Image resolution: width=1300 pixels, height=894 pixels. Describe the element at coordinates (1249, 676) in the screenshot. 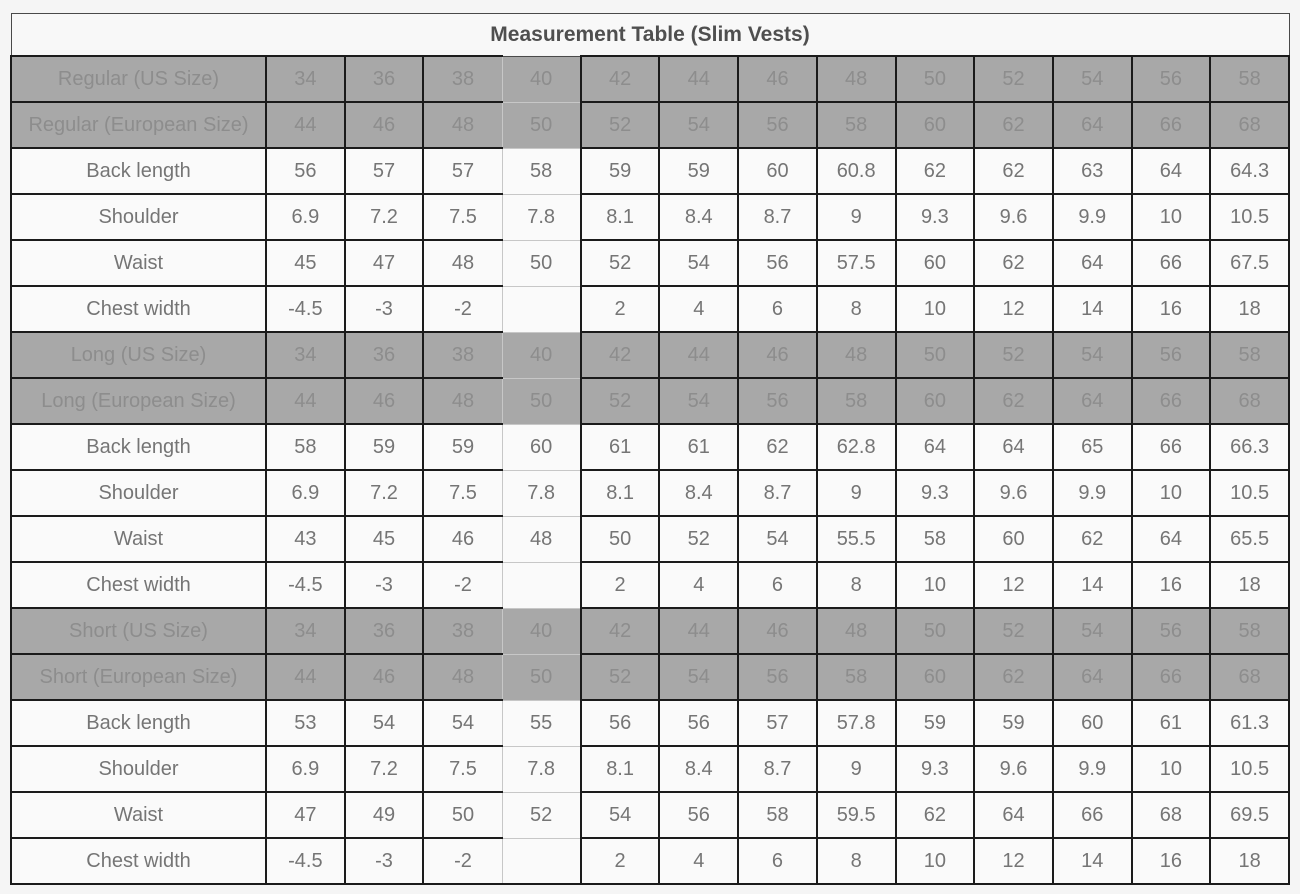

I see `size-value-cell: 68` at that location.